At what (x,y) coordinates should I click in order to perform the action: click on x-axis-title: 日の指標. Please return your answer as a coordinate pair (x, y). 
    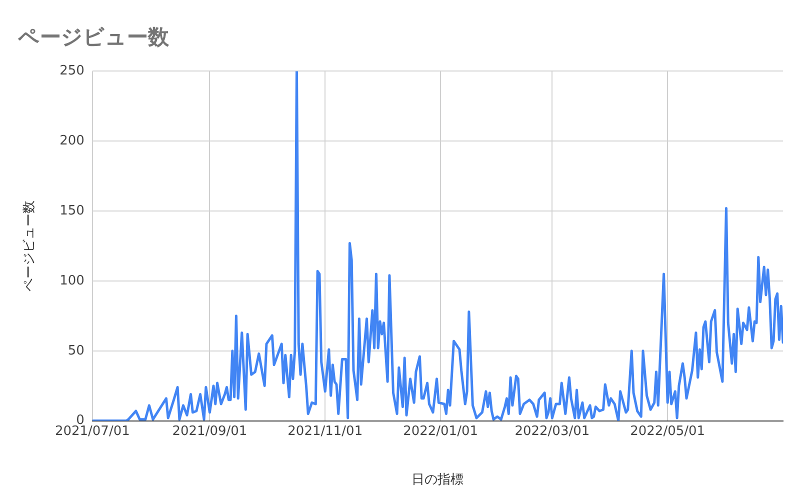
    Looking at the image, I should click on (438, 480).